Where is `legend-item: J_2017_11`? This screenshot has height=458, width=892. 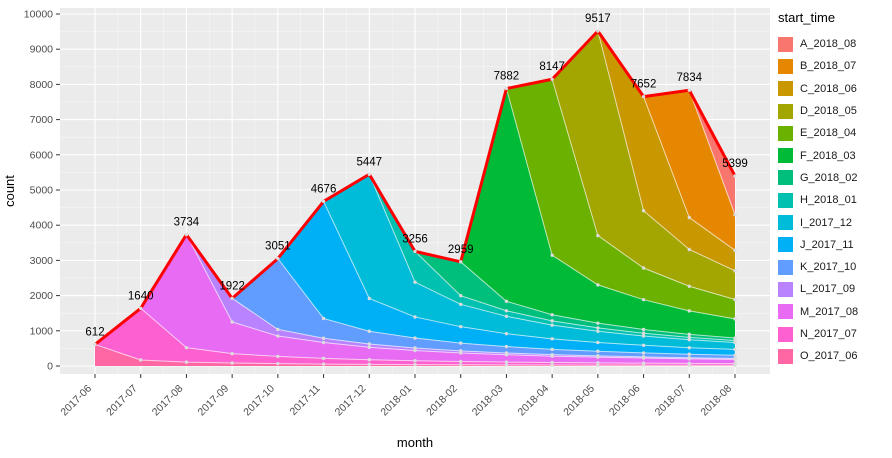 legend-item: J_2017_11 is located at coordinates (835, 245).